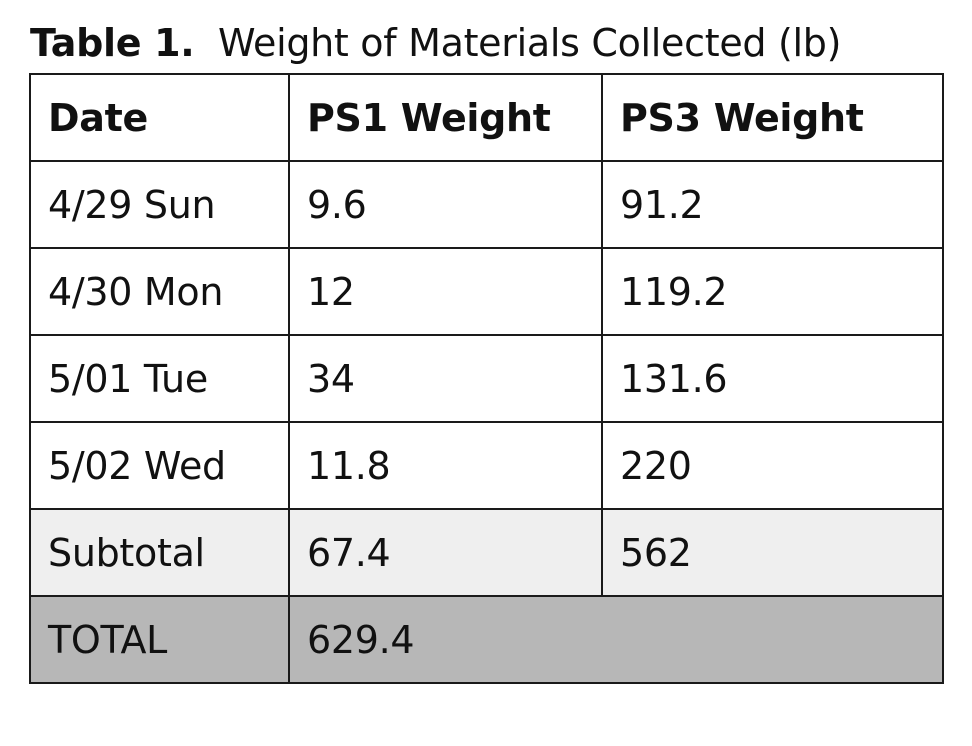 This screenshot has height=746, width=972. I want to click on cell-ps1-weight: 9.6, so click(445, 204).